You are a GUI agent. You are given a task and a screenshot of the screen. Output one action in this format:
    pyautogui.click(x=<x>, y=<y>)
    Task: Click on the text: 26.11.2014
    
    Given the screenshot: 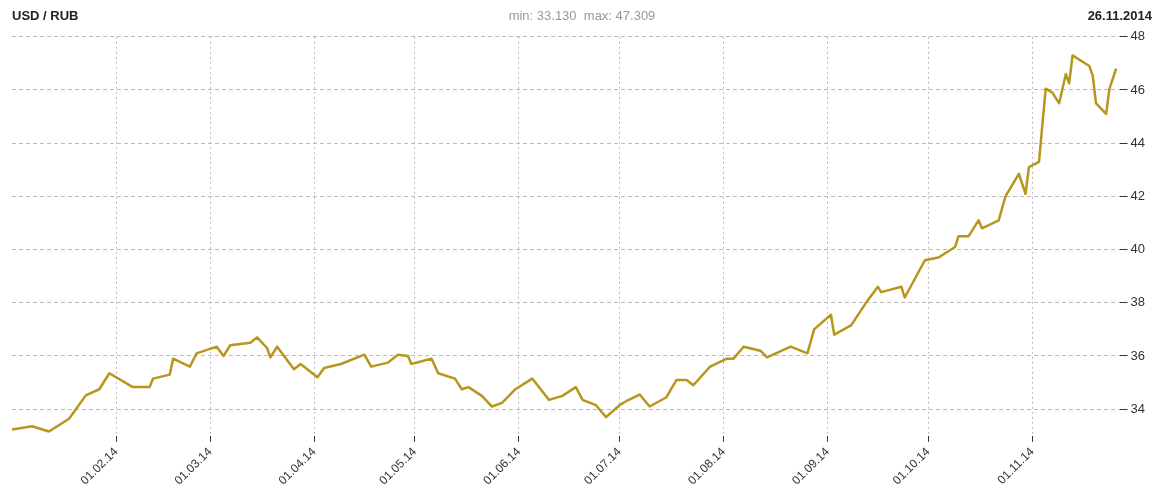 What is the action you would take?
    pyautogui.click(x=1119, y=15)
    